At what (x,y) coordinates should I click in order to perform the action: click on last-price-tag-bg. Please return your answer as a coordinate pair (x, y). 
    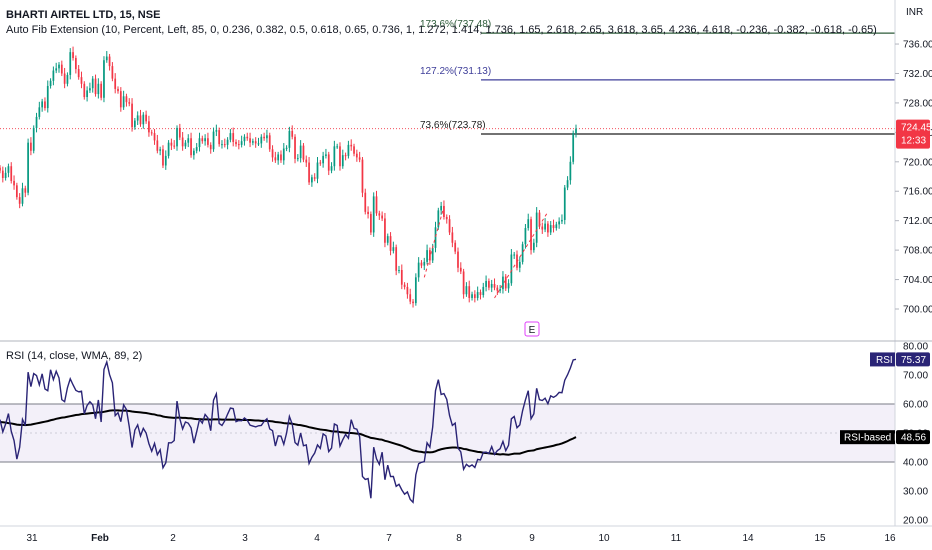
    Looking at the image, I should click on (913, 134).